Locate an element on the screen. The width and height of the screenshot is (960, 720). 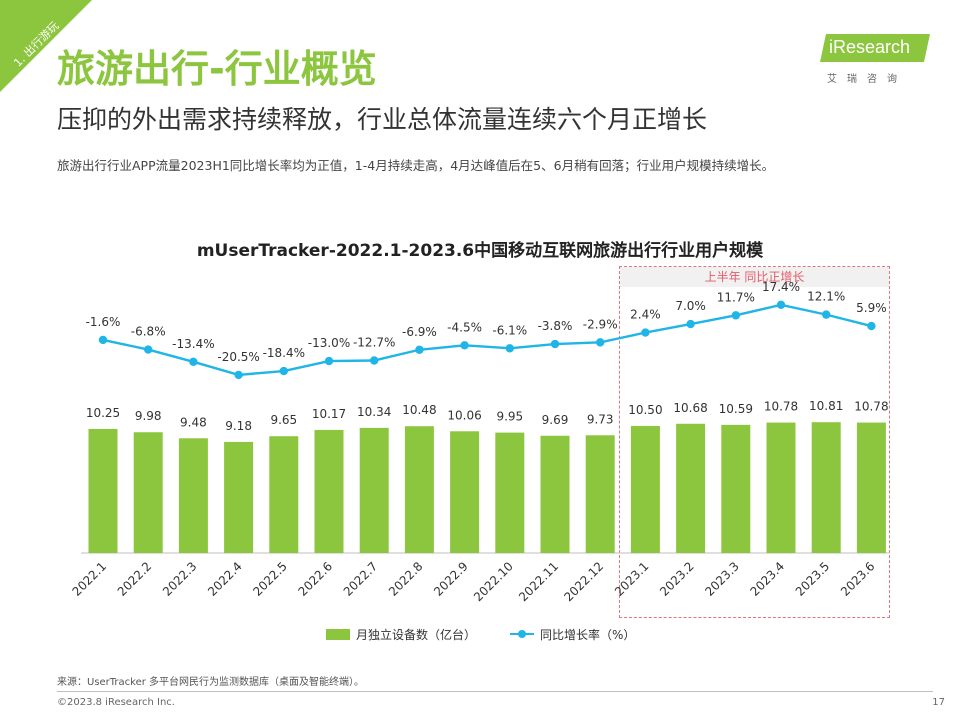
footer-divider is located at coordinates (495, 691).